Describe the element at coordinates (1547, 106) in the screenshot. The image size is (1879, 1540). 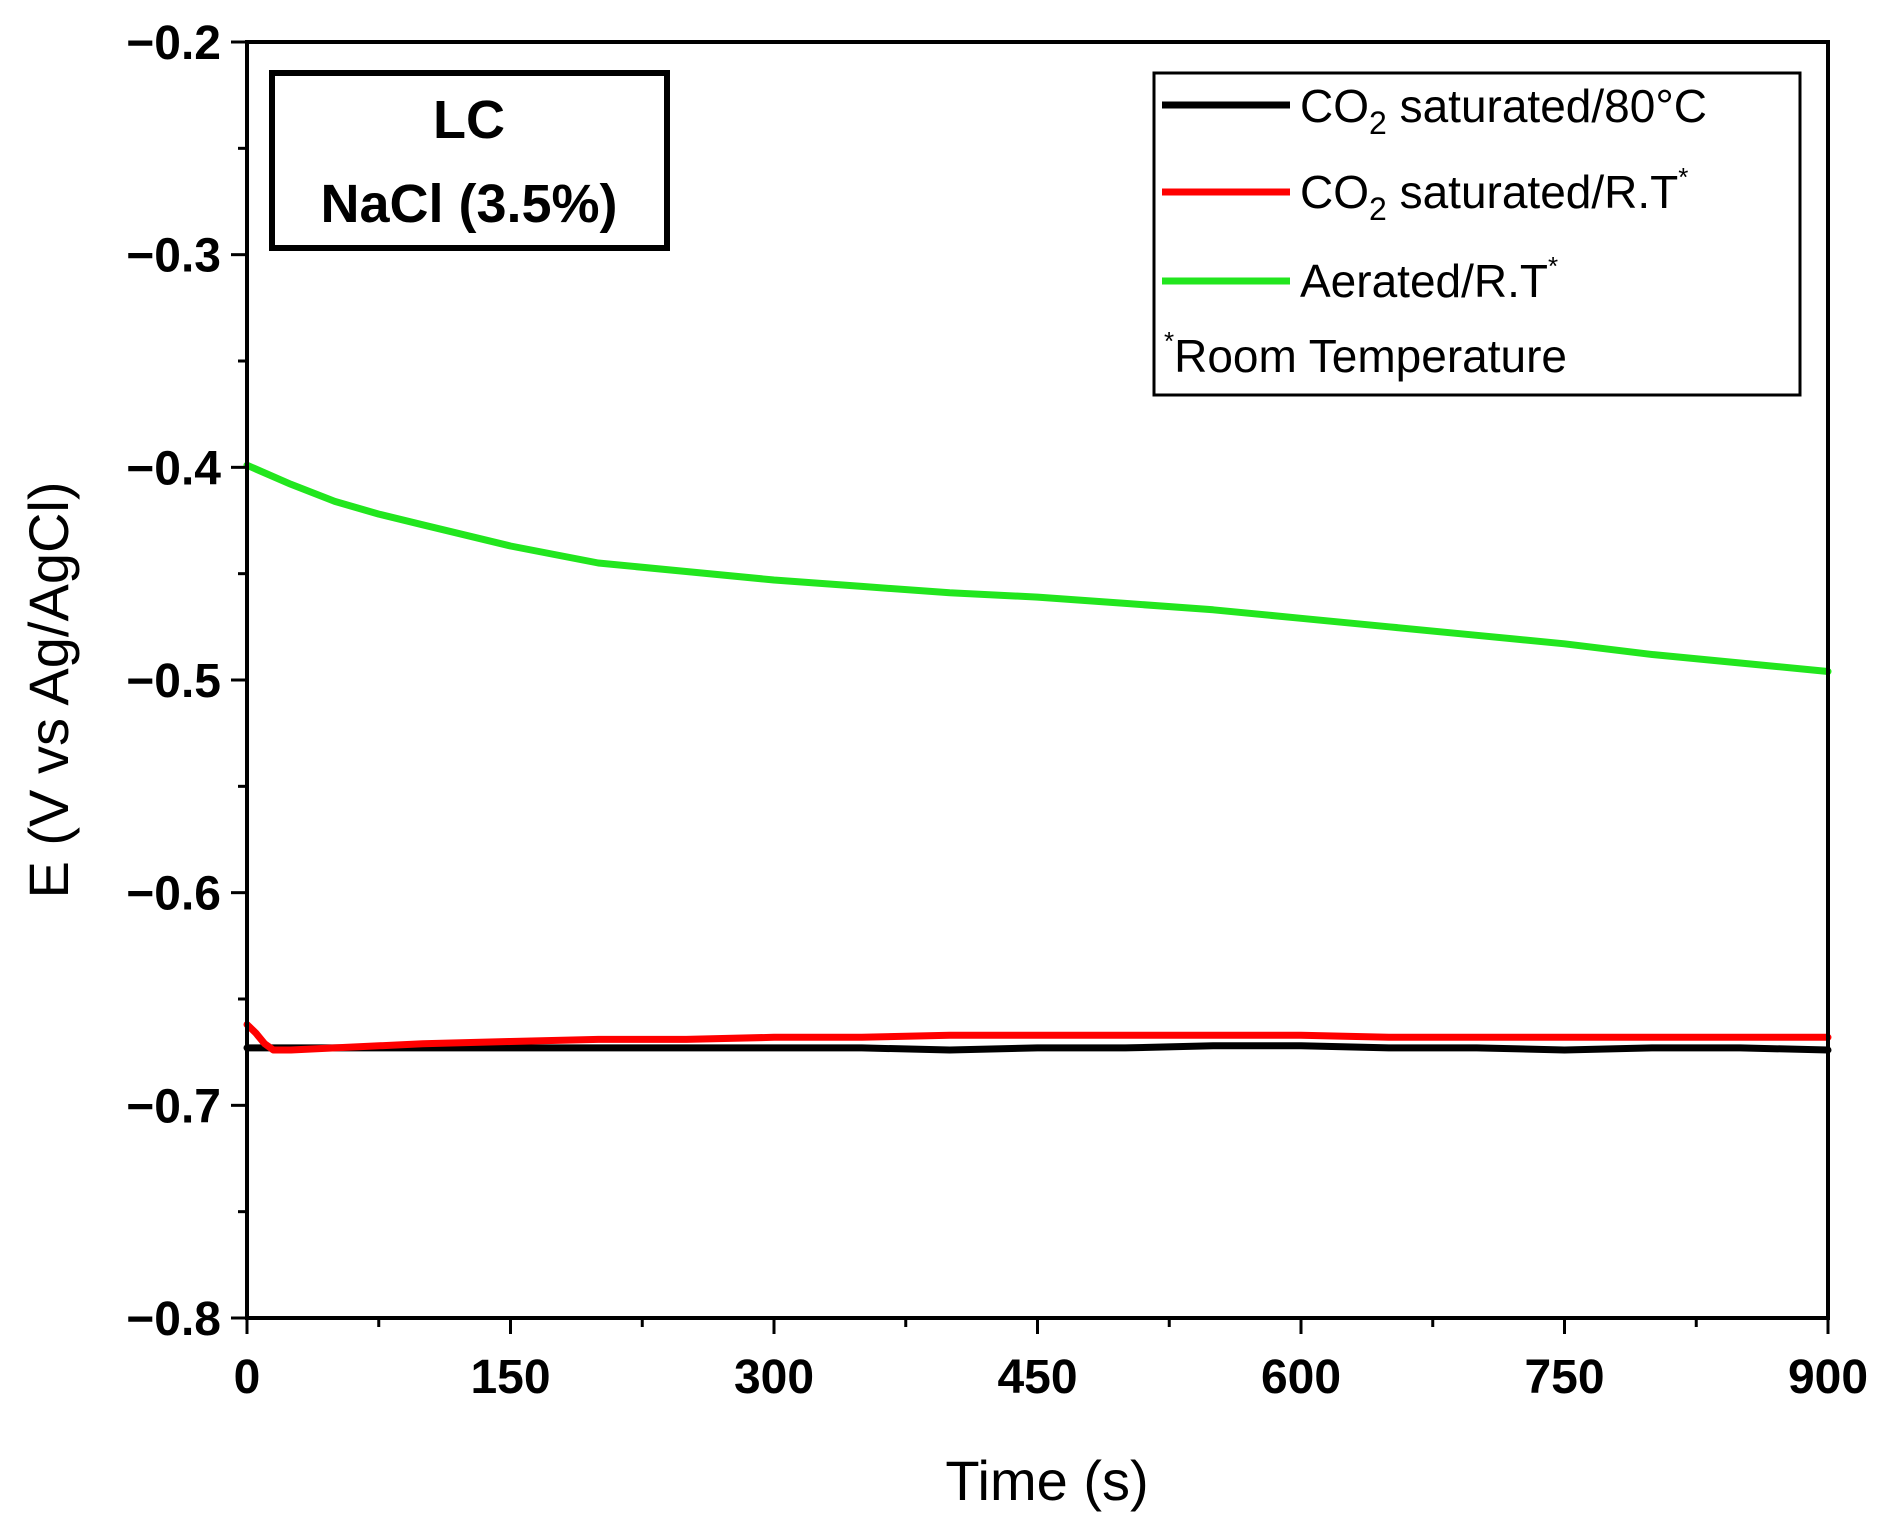
I see `legend-label-co2-80c-suffix: saturated/80°C` at that location.